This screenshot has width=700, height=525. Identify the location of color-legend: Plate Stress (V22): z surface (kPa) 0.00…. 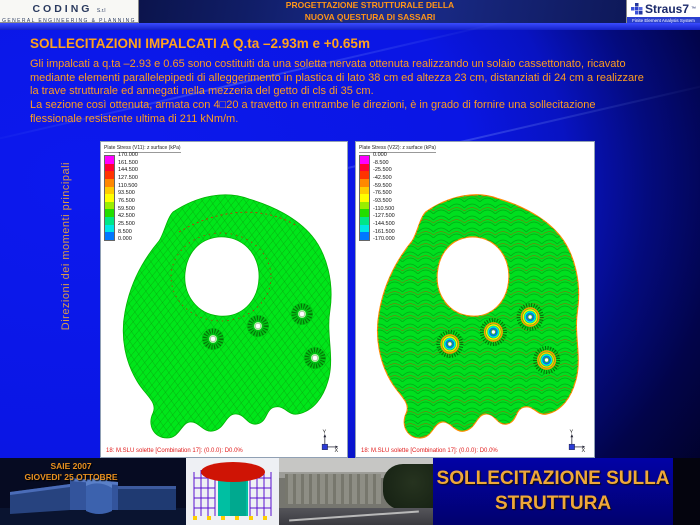
(397, 193).